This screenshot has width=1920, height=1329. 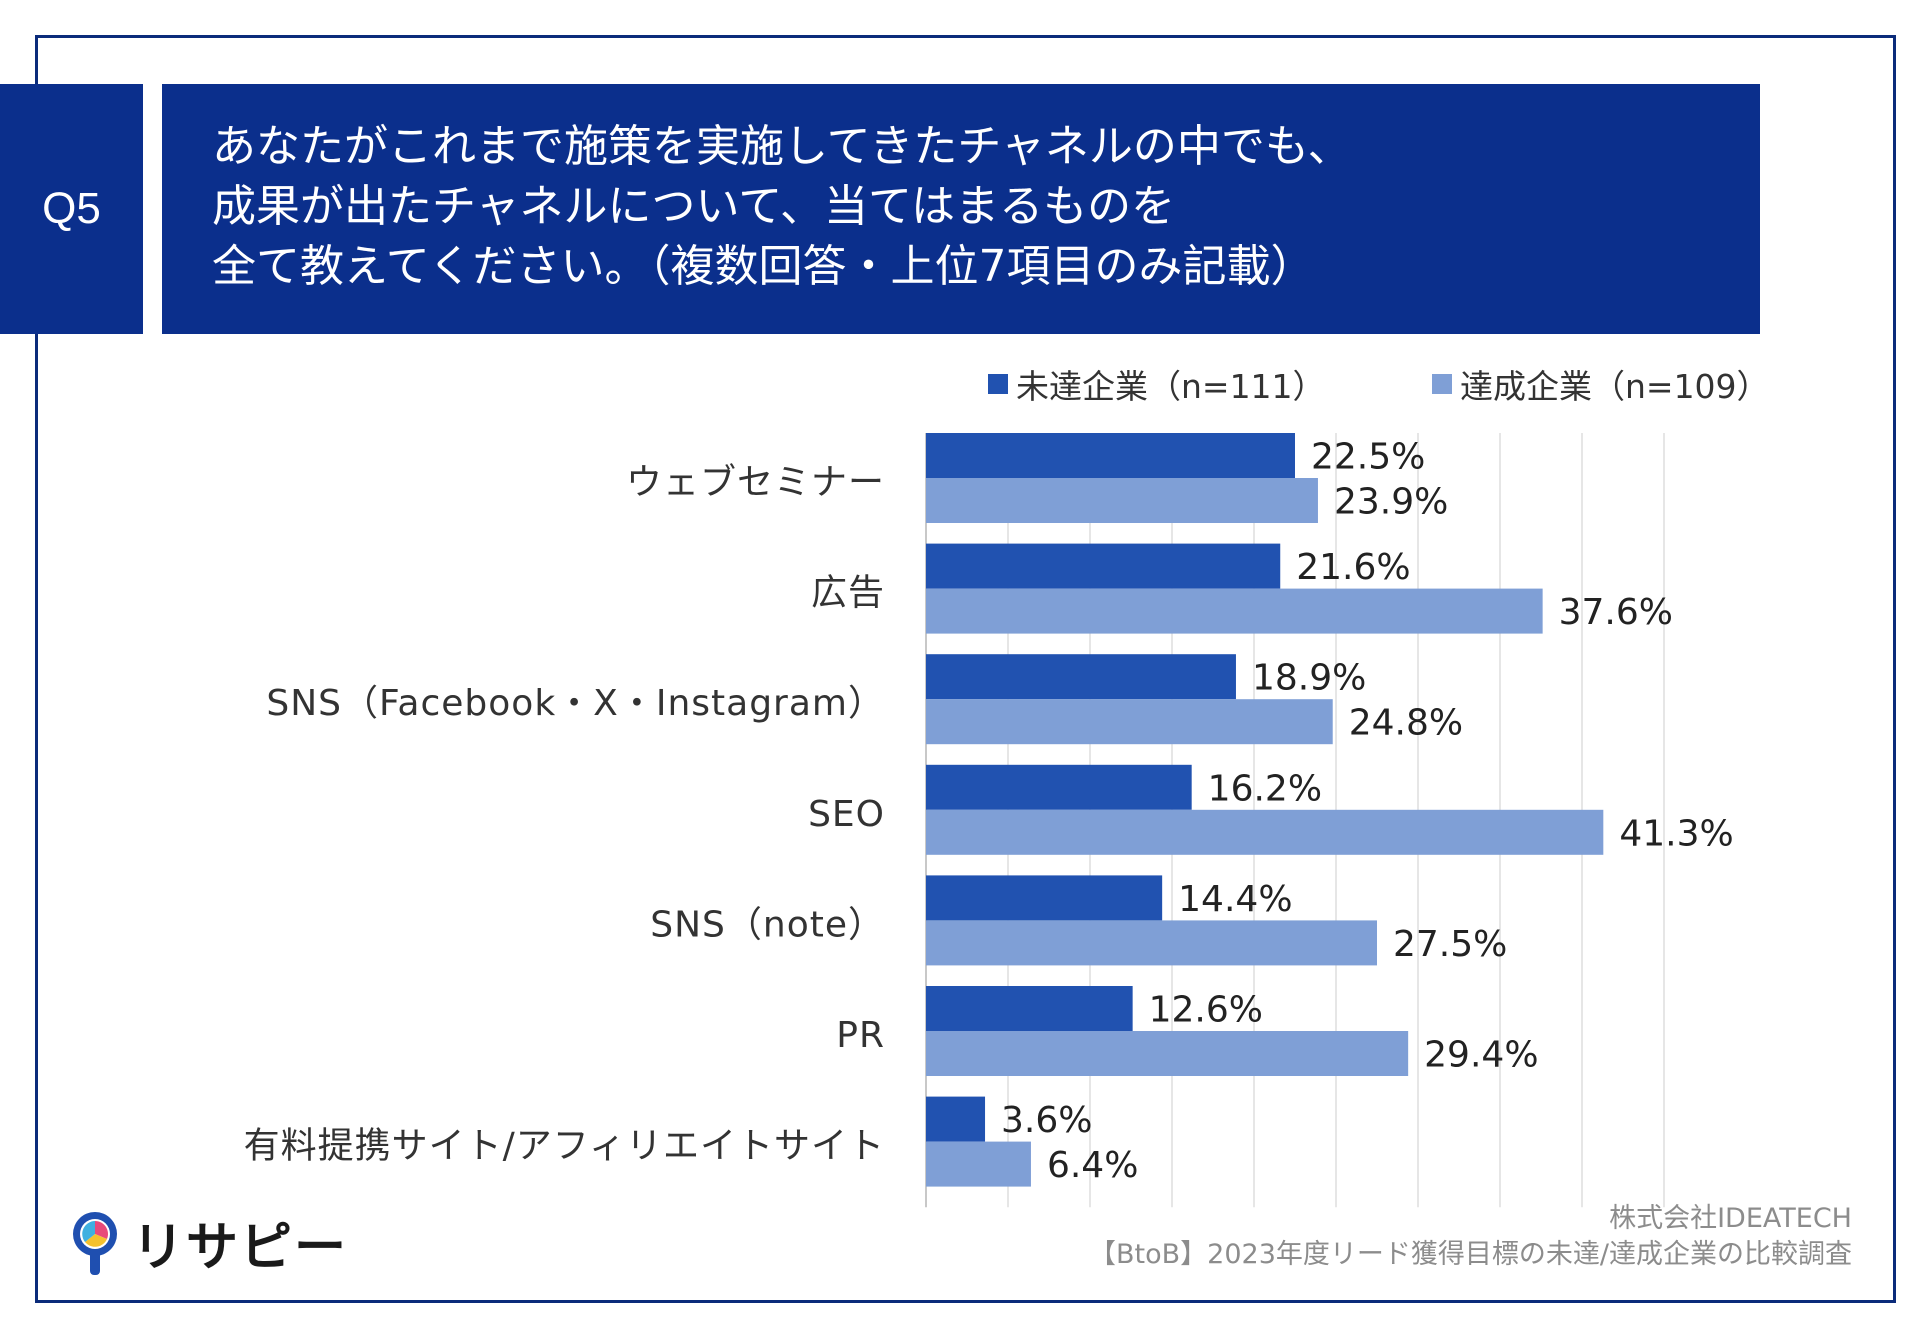 I want to click on question-line-3: 全て教えてください。（複数回答・上位7項目のみ記載）, so click(x=763, y=266).